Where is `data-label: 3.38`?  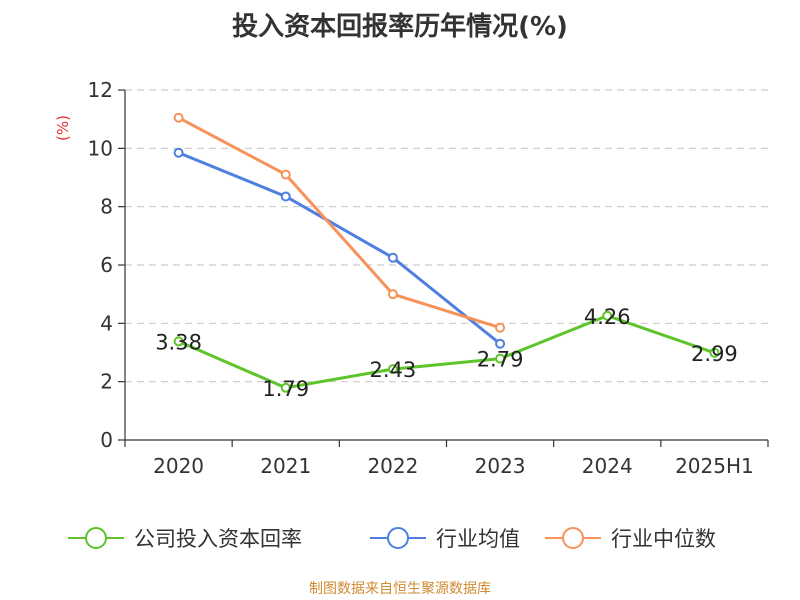
data-label: 3.38 is located at coordinates (178, 342).